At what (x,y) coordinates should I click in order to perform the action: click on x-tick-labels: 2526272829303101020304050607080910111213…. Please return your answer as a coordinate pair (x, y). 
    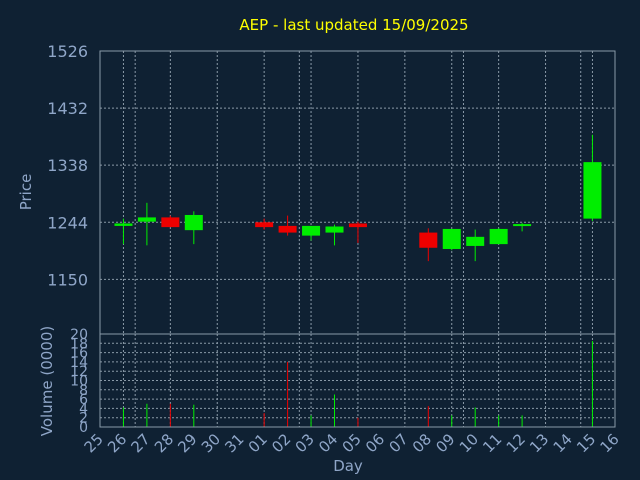
    Looking at the image, I should click on (352, 443).